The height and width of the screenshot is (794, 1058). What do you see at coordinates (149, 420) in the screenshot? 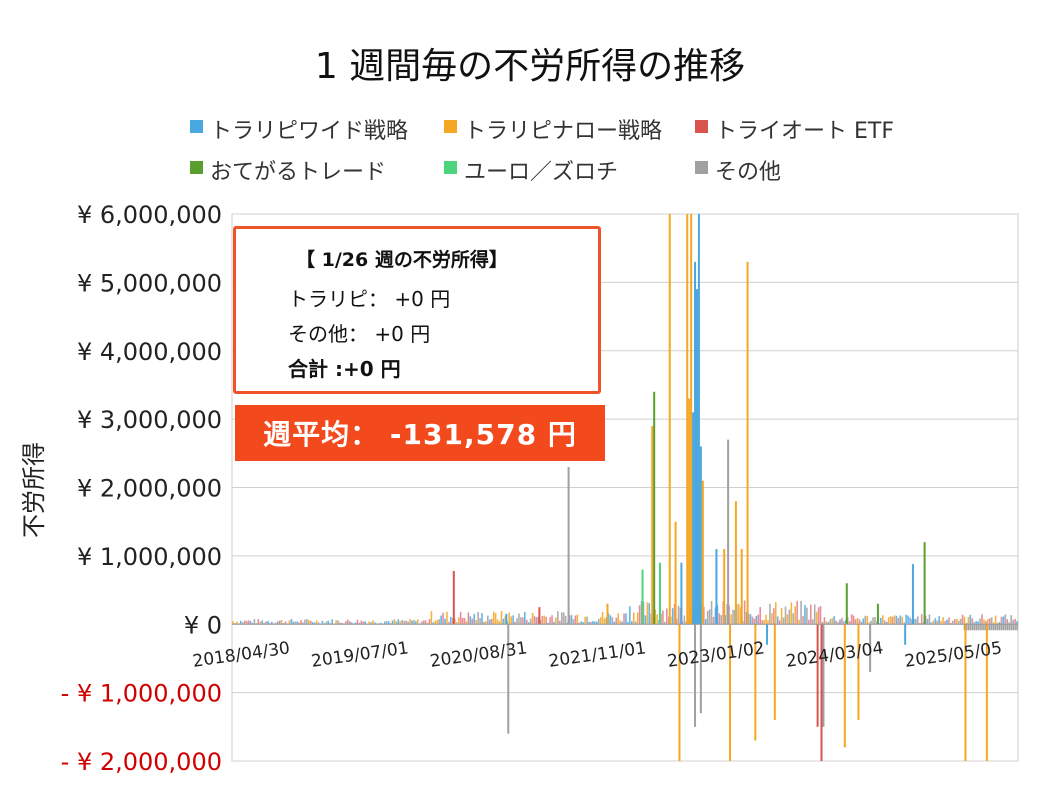
I see `y-tick-label: ¥ 3,000,000` at bounding box center [149, 420].